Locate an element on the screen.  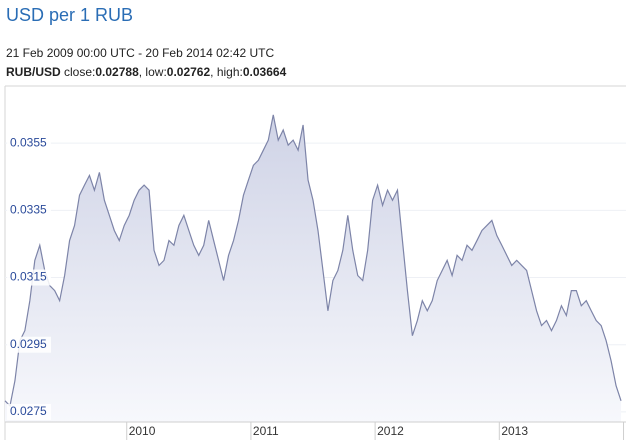
y-tick-label: 0.0295 is located at coordinates (28, 344).